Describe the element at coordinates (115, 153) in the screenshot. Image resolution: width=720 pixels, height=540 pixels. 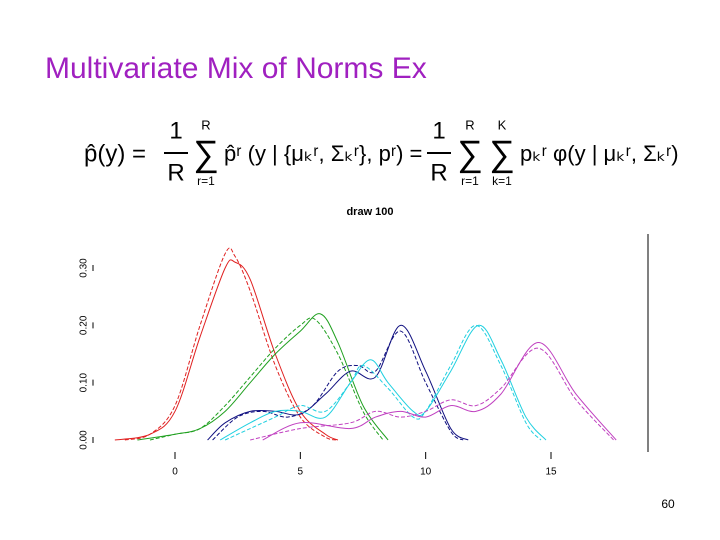
I see `formula-text: p̂(y) =` at that location.